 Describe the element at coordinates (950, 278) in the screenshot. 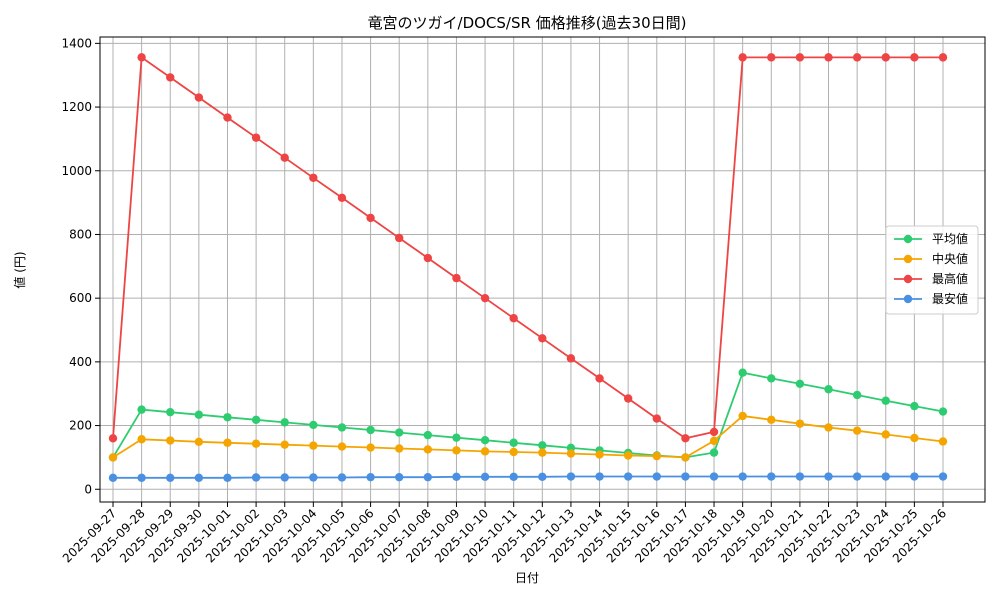

I see `legend-label: 最高値` at that location.